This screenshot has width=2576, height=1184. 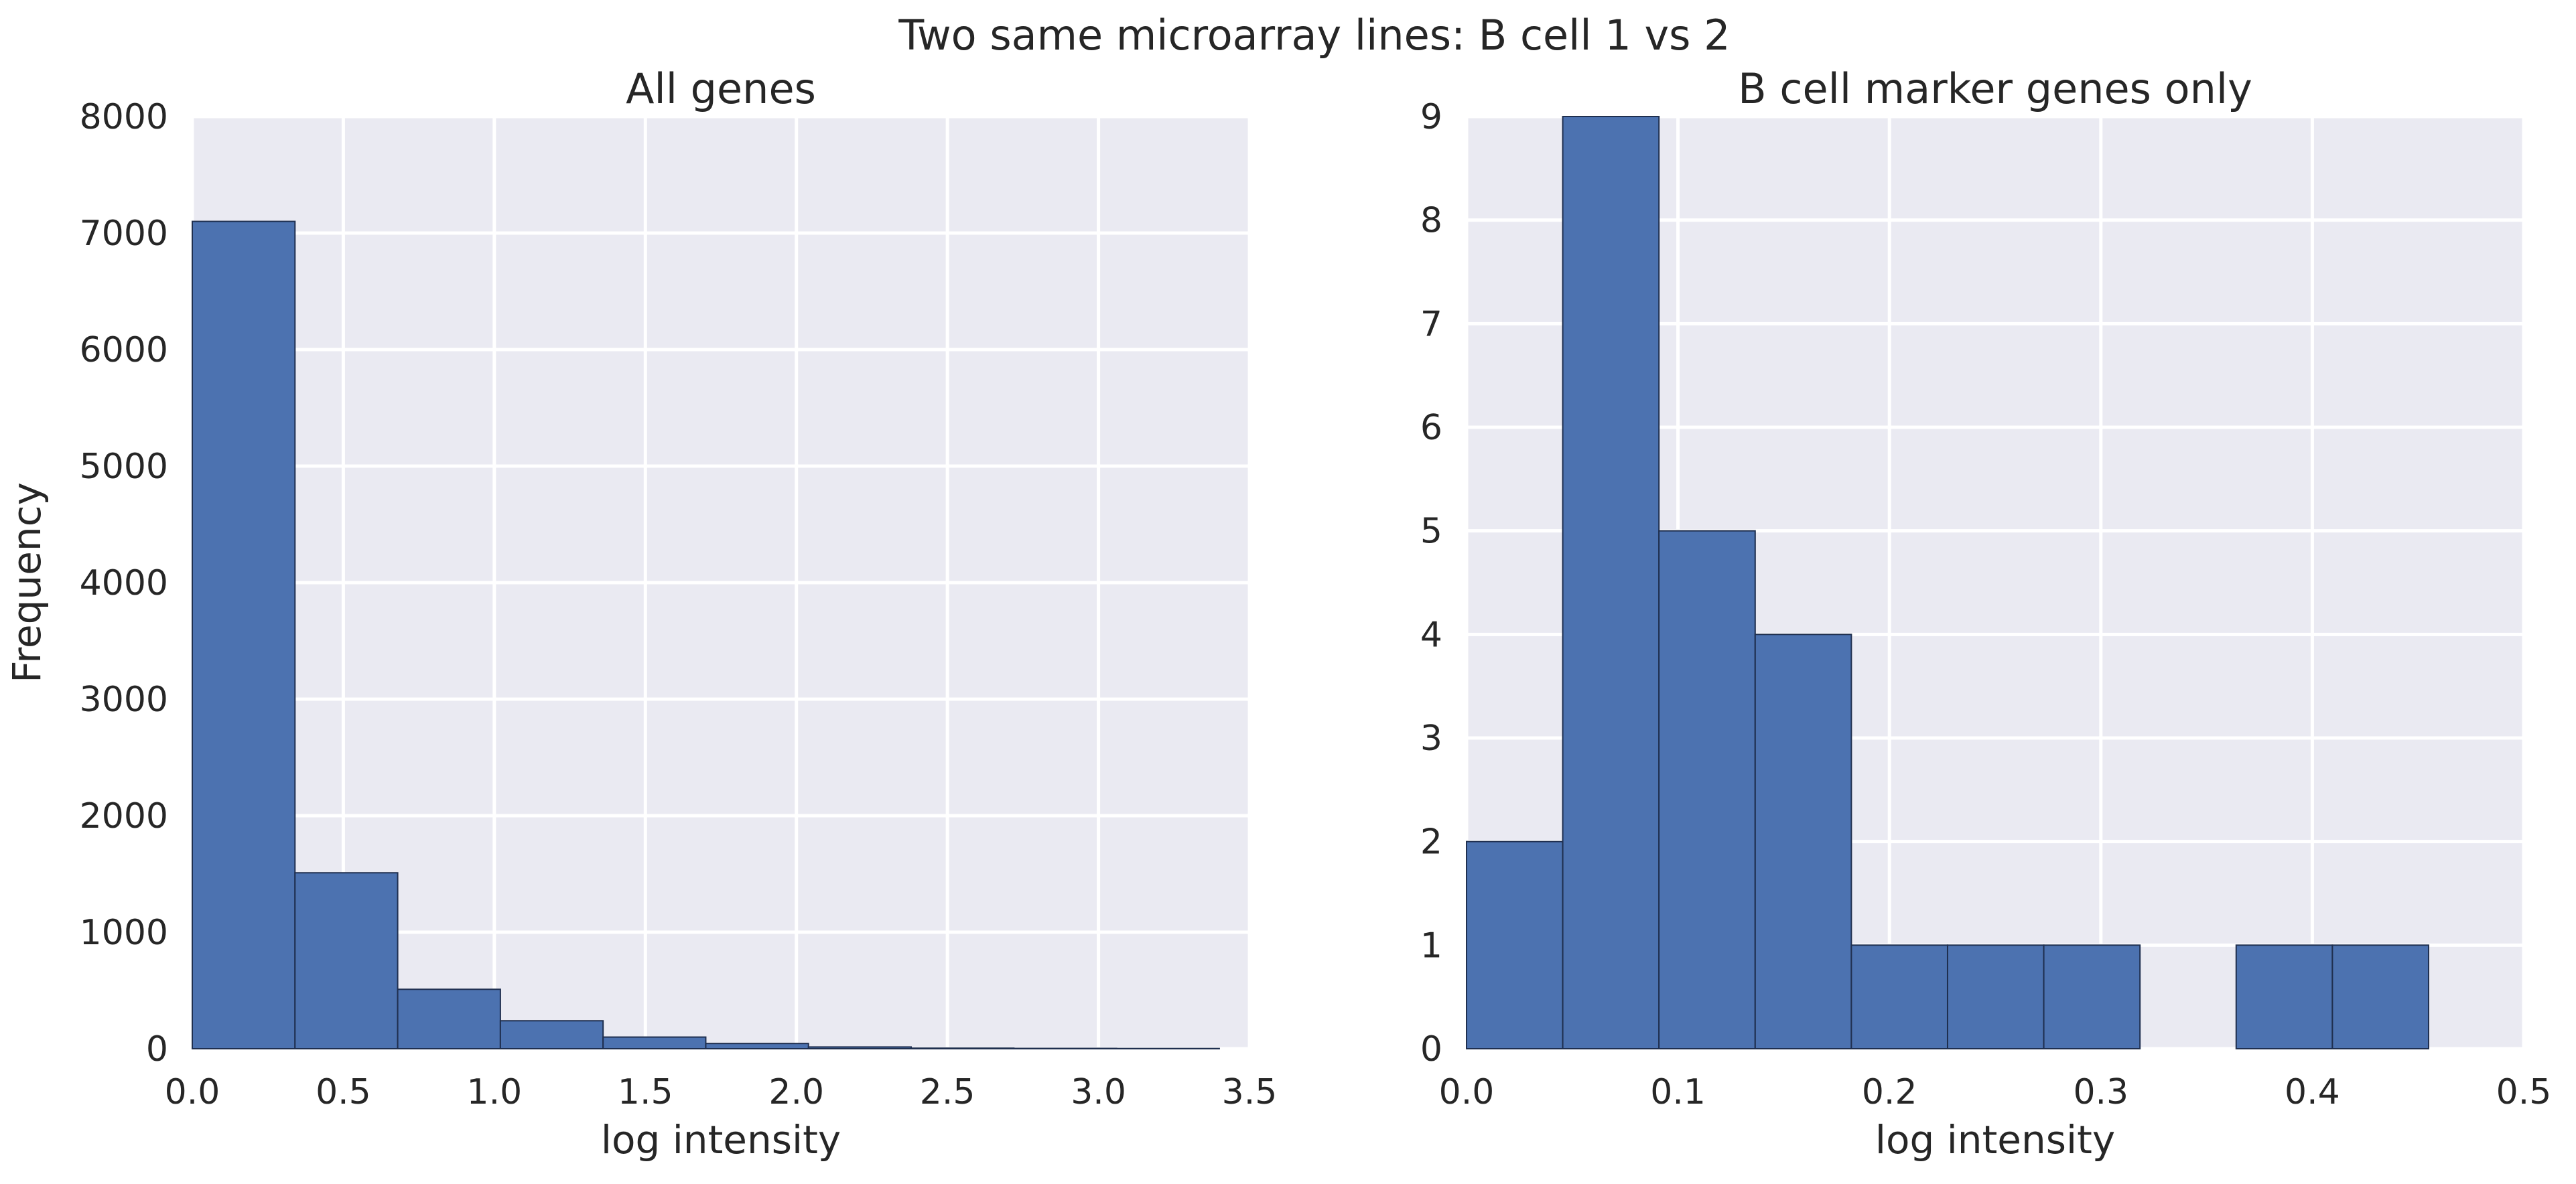 What do you see at coordinates (1431, 739) in the screenshot?
I see `y-tick-label: 3` at bounding box center [1431, 739].